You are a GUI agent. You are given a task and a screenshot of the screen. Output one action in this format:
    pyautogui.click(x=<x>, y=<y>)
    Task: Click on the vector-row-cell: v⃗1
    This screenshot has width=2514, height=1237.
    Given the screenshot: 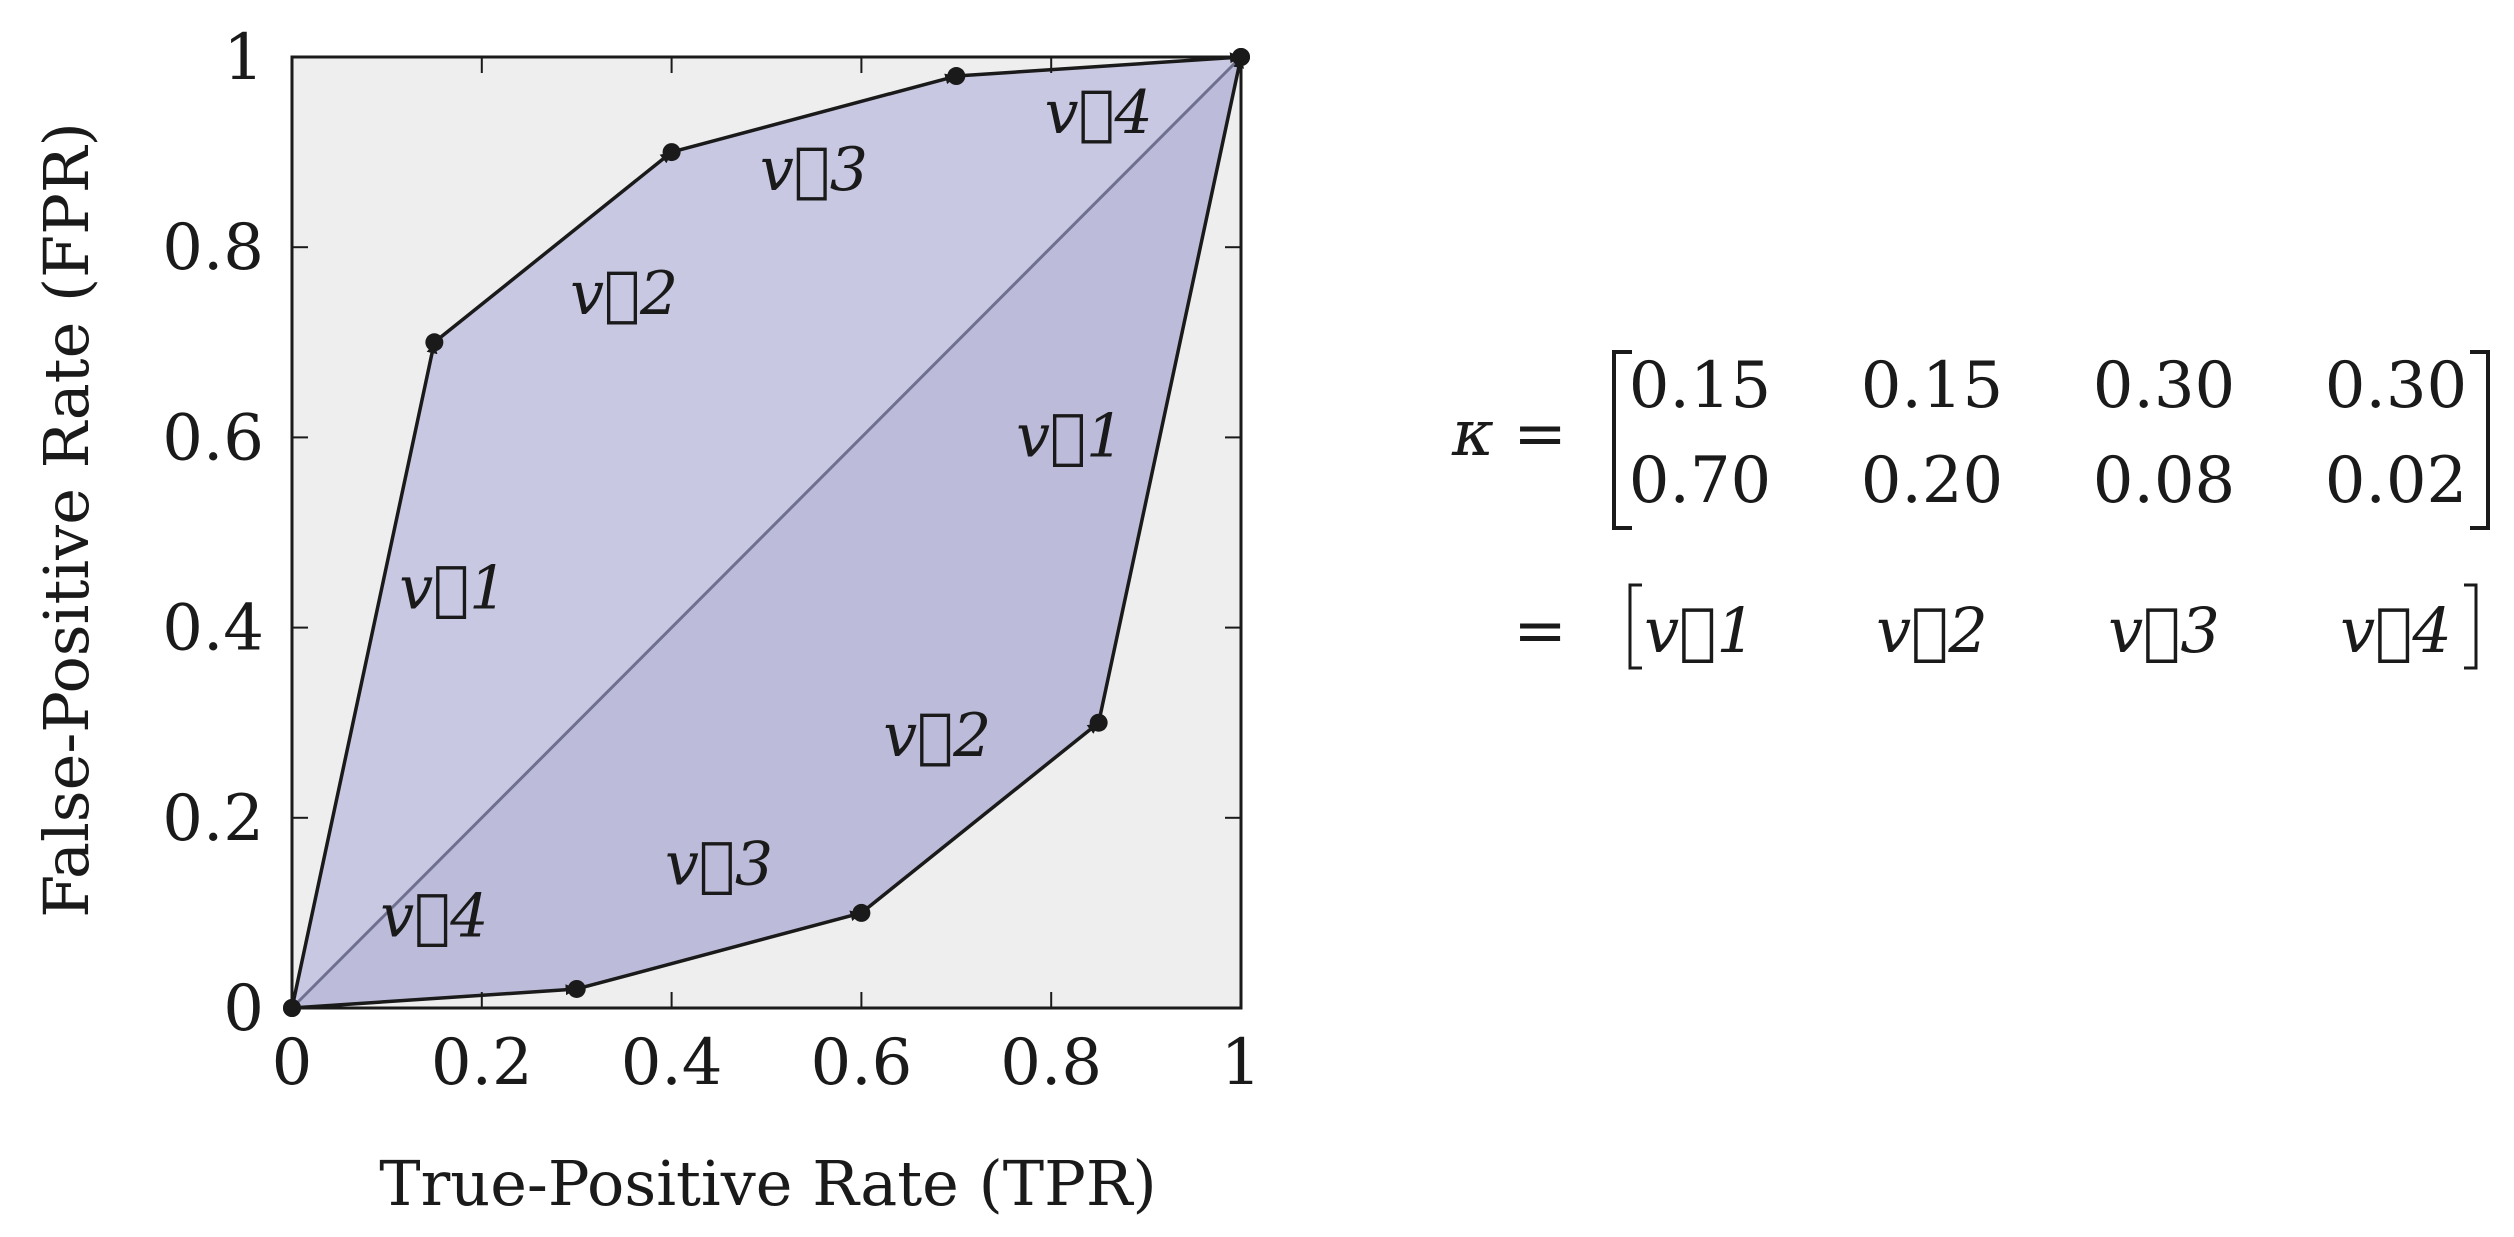 What is the action you would take?
    pyautogui.click(x=1700, y=630)
    